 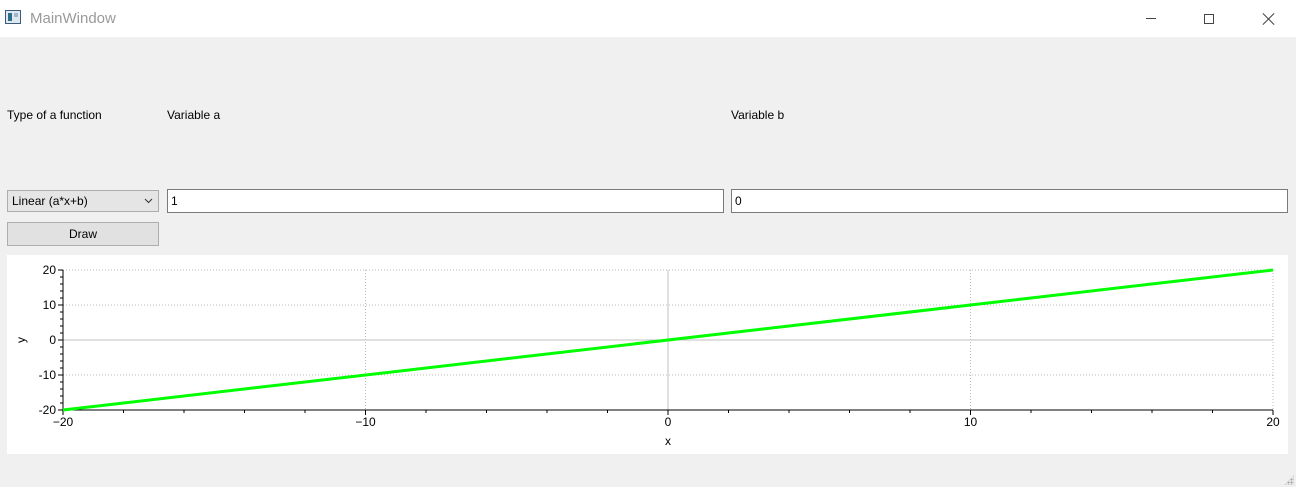 I want to click on function-type-value: Linear (a*x+b), so click(x=50, y=201).